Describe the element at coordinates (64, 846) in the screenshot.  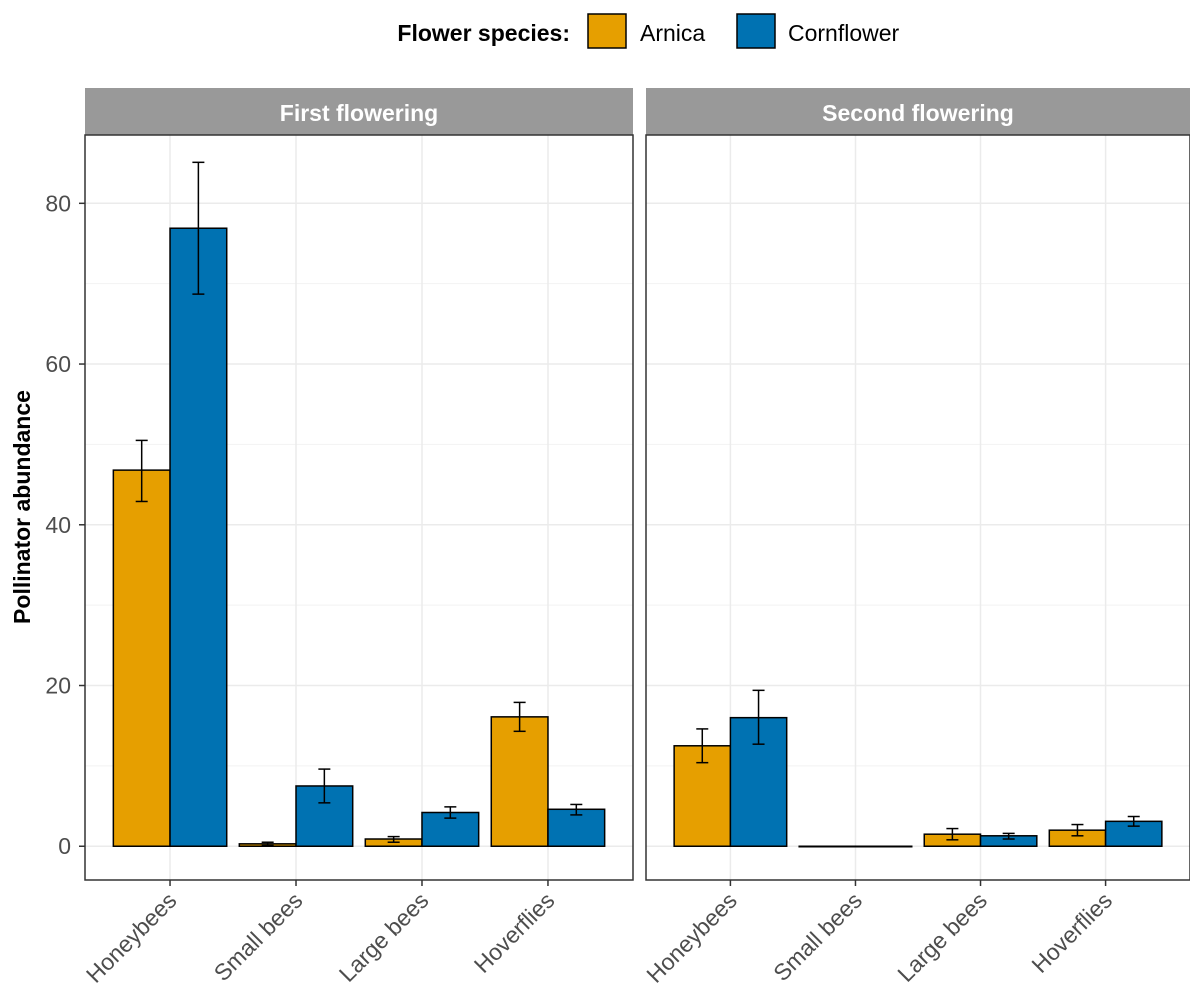
I see `y-tick-label: 0` at that location.